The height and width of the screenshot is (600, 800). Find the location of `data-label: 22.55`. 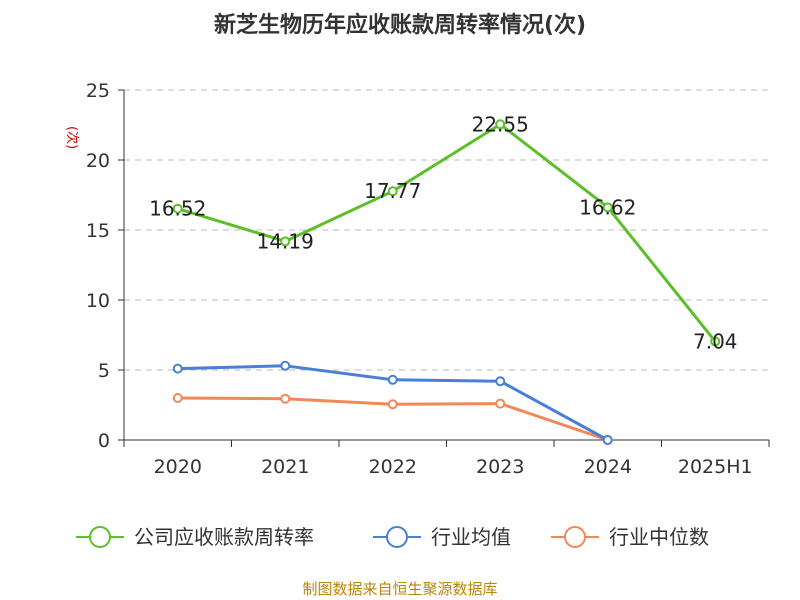

data-label: 22.55 is located at coordinates (500, 124).